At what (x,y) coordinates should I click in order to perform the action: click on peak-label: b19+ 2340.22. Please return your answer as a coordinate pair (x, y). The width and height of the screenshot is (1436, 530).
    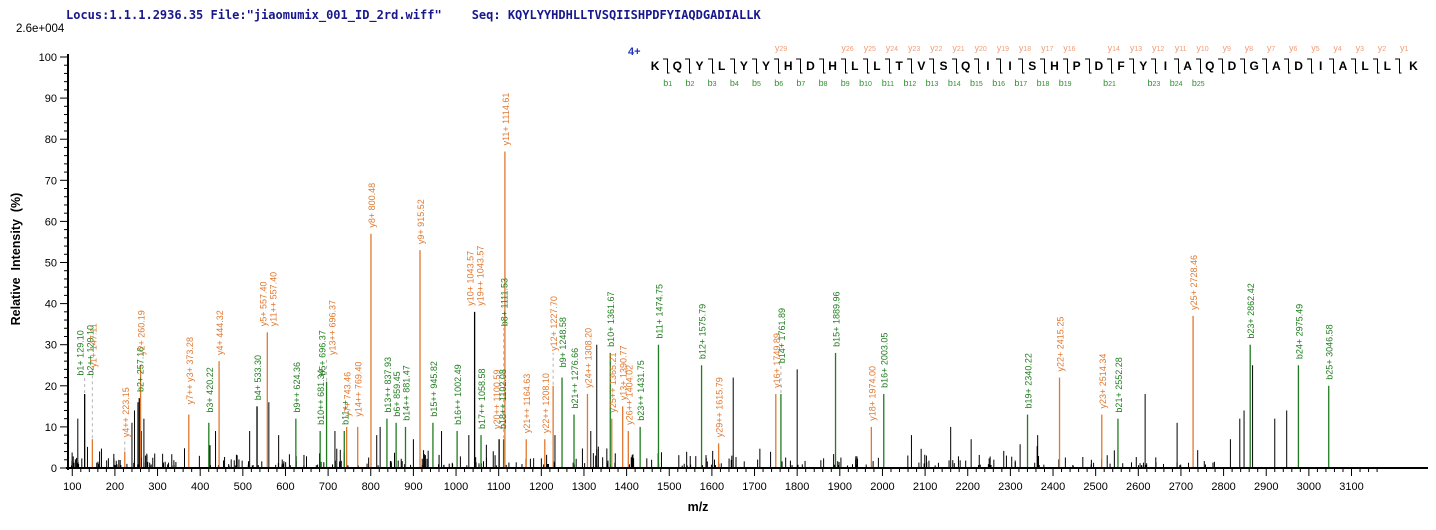
    Looking at the image, I should click on (1029, 380).